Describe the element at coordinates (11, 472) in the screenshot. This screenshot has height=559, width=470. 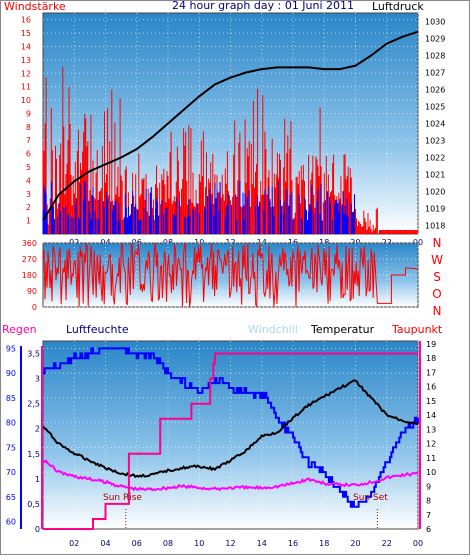
I see `y-humidity-tick-label: 70` at that location.